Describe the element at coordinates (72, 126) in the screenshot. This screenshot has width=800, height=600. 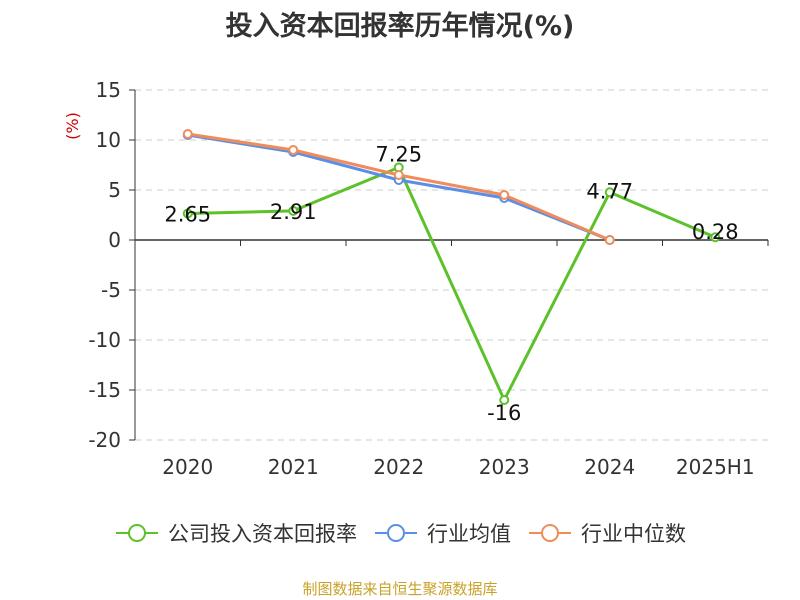
I see `y-axis-label: (%)` at that location.